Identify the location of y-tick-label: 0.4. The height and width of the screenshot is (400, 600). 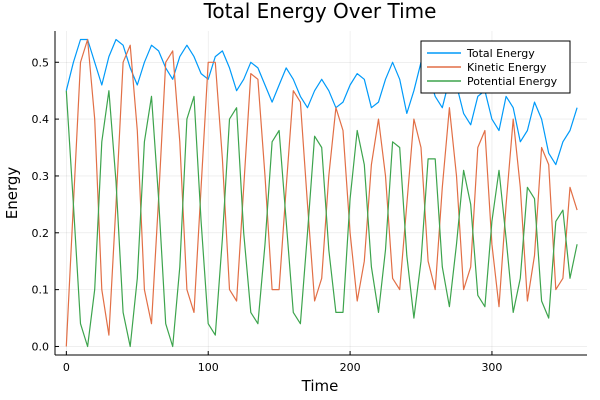
(41, 119).